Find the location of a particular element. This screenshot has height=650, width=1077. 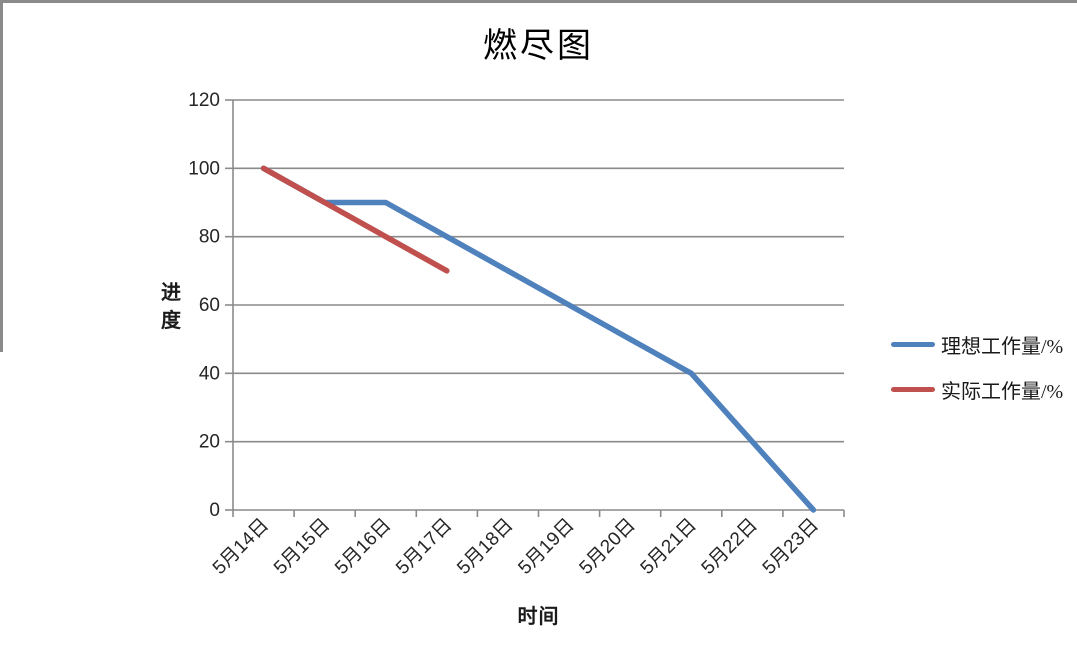

x-tick-label-6: 5月20日 is located at coordinates (608, 547).